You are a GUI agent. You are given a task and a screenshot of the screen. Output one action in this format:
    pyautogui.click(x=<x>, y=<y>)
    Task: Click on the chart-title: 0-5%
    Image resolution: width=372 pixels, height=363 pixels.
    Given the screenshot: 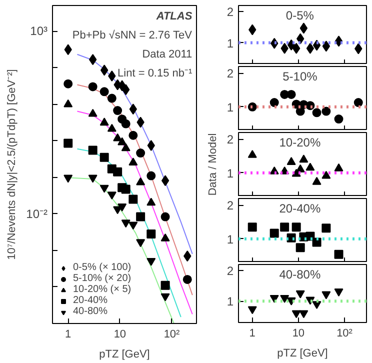 What is the action you would take?
    pyautogui.click(x=300, y=15)
    